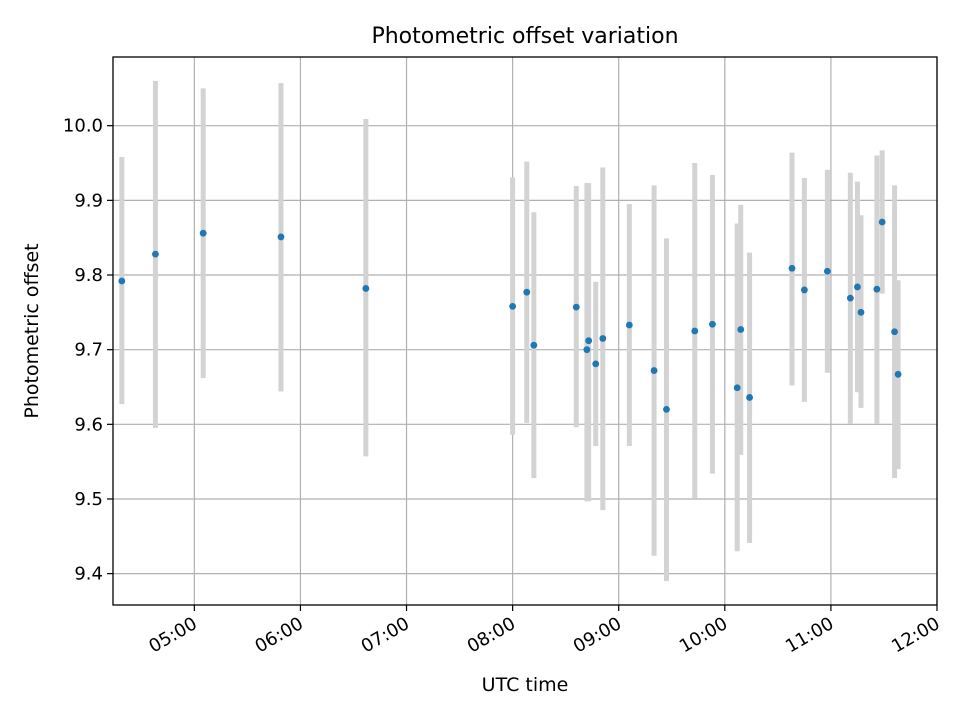 Image resolution: width=960 pixels, height=720 pixels. I want to click on x-axis-label: UTC time, so click(525, 685).